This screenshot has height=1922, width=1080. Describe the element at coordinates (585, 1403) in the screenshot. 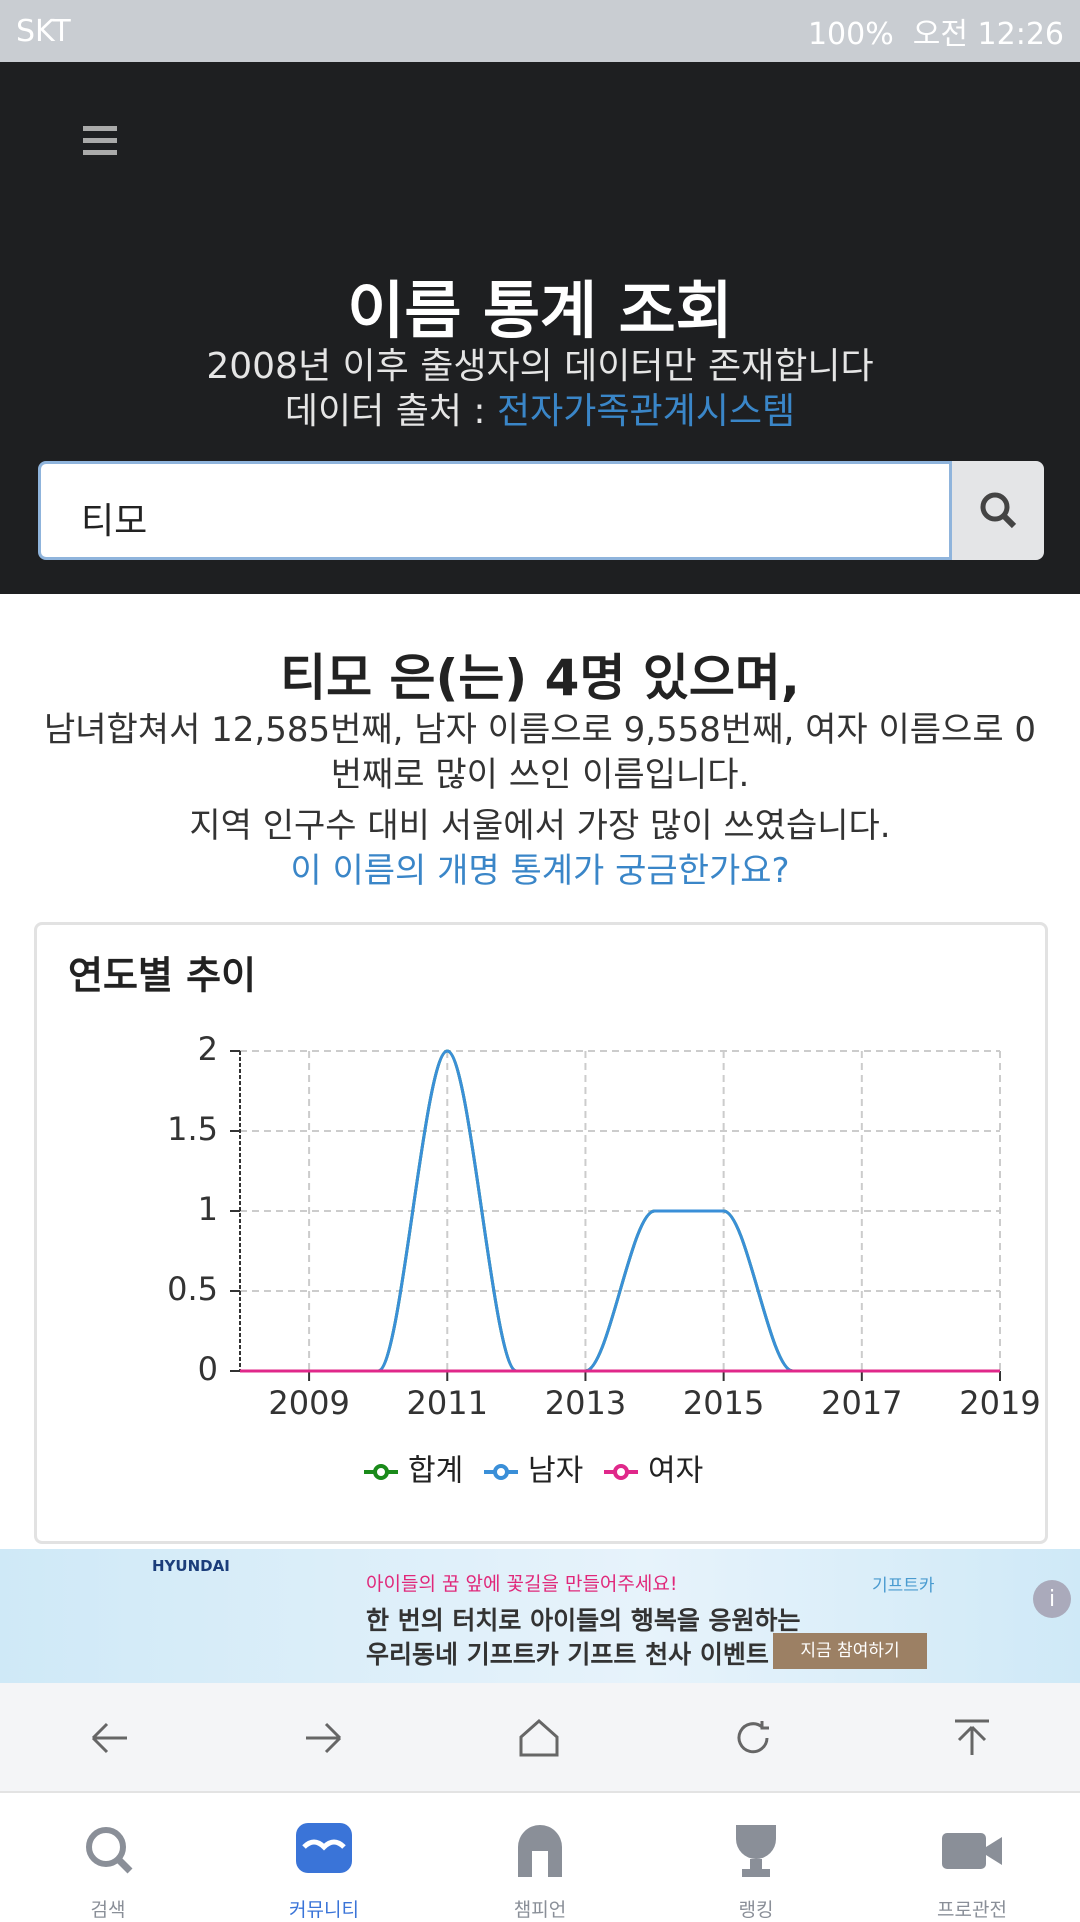

I see `x-tick-label: 2013` at that location.